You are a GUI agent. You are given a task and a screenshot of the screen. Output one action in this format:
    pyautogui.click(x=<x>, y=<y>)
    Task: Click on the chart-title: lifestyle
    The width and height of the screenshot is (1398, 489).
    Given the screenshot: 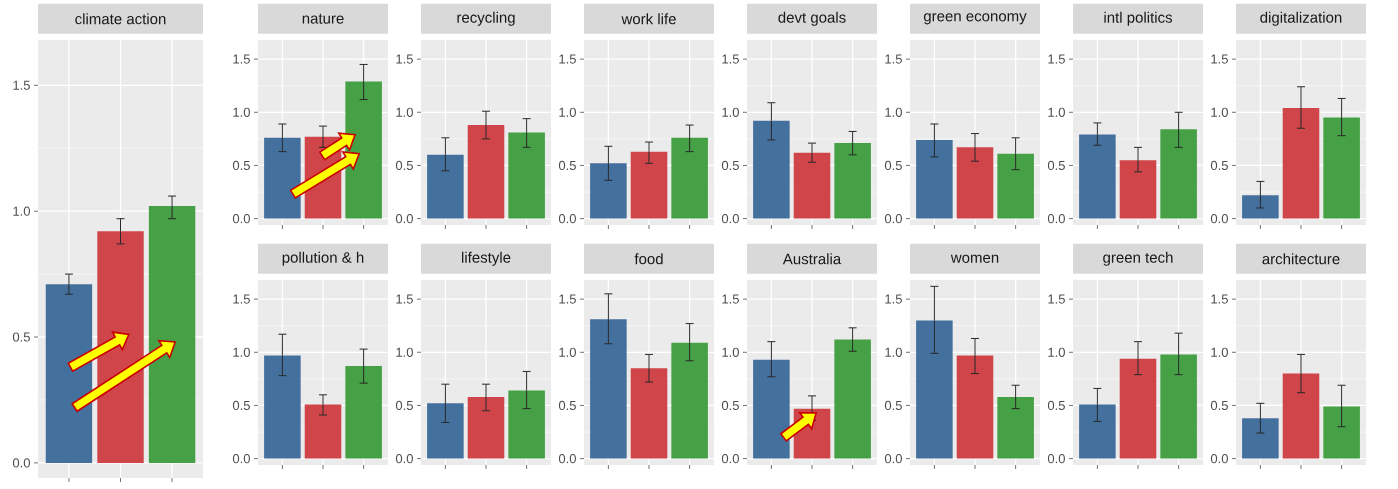 What is the action you would take?
    pyautogui.click(x=486, y=258)
    